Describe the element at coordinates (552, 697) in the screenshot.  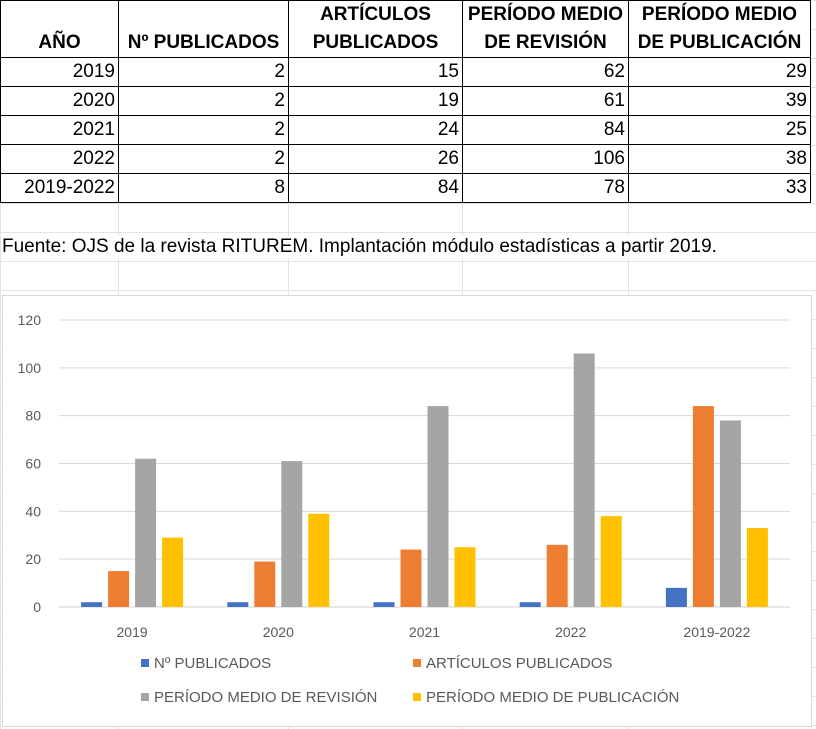
I see `legend-label: PERÍODO MEDIO DE PUBLICACIÓN` at that location.